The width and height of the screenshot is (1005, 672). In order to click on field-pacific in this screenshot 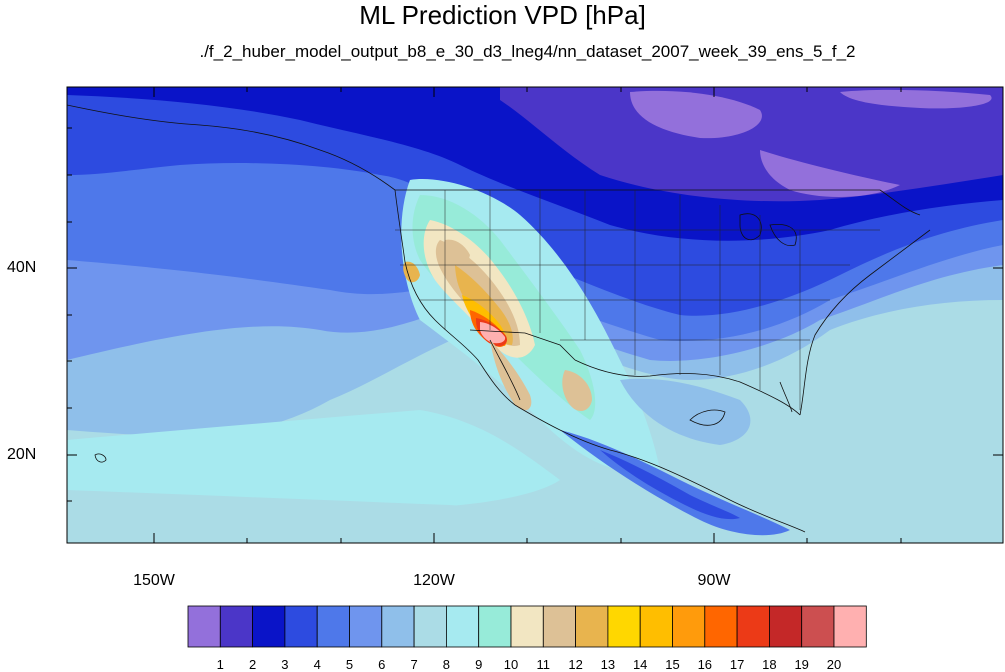, I will do `click(313, 460)`.